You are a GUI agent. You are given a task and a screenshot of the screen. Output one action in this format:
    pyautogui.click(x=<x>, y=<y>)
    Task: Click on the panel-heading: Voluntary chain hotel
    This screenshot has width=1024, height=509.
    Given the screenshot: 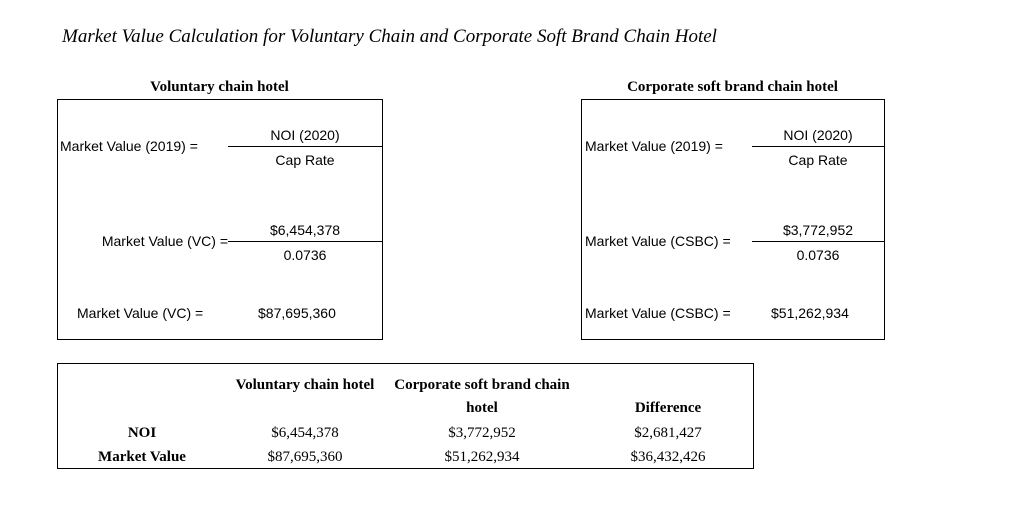 What is the action you would take?
    pyautogui.click(x=219, y=87)
    